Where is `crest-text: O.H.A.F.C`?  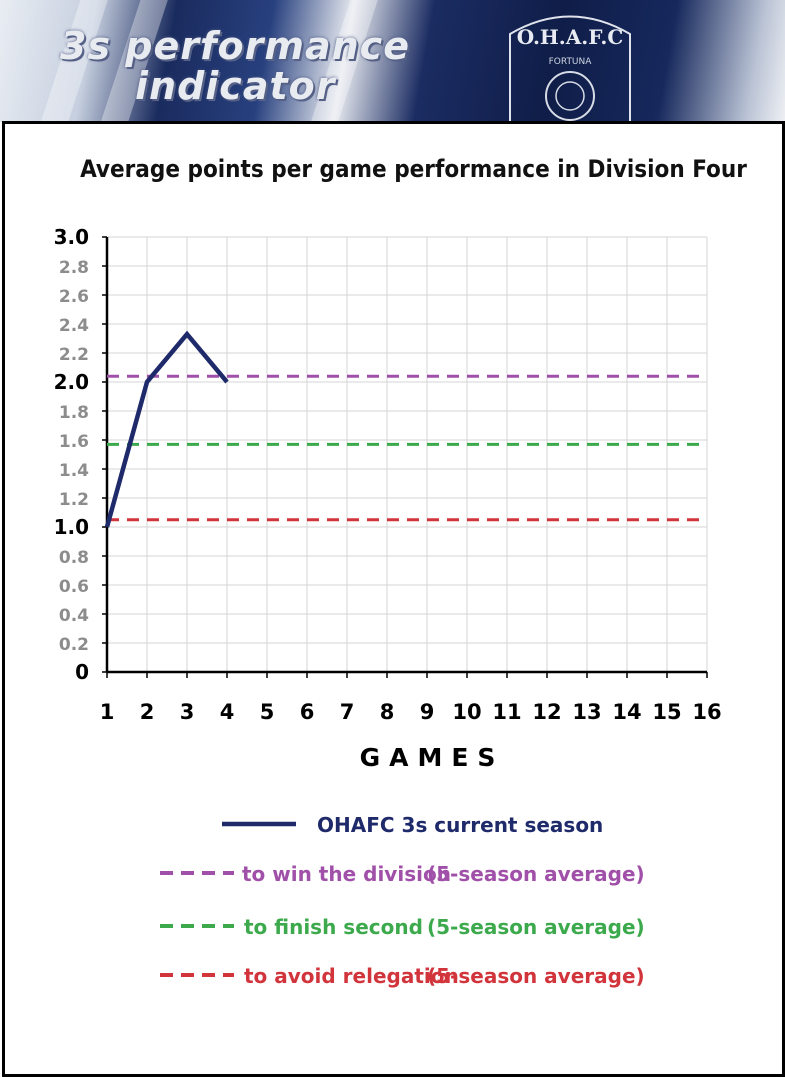
crest-text: O.H.A.F.C is located at coordinates (570, 37).